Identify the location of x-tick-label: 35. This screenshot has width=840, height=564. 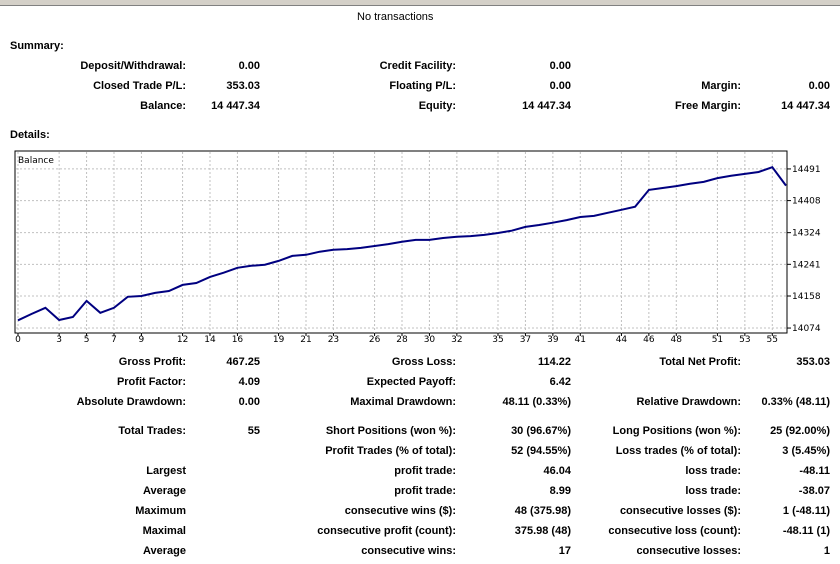
(497, 340).